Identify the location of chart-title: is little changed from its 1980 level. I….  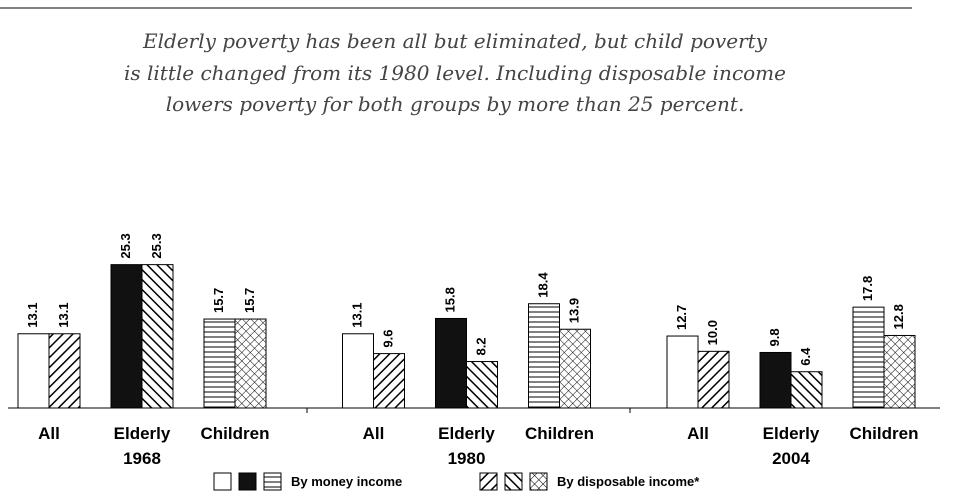
(455, 73).